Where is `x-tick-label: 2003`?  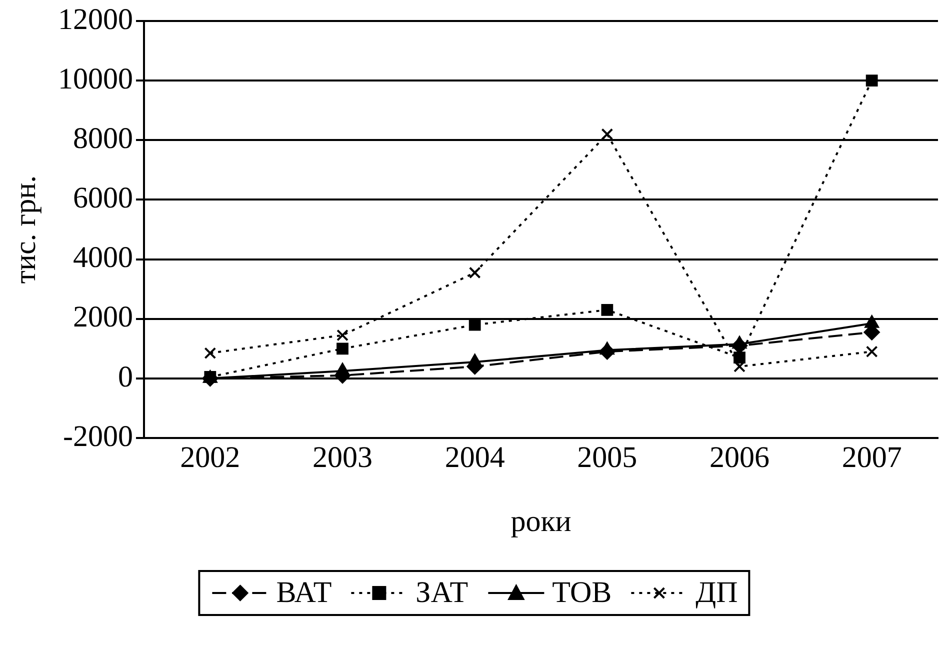 x-tick-label: 2003 is located at coordinates (342, 457).